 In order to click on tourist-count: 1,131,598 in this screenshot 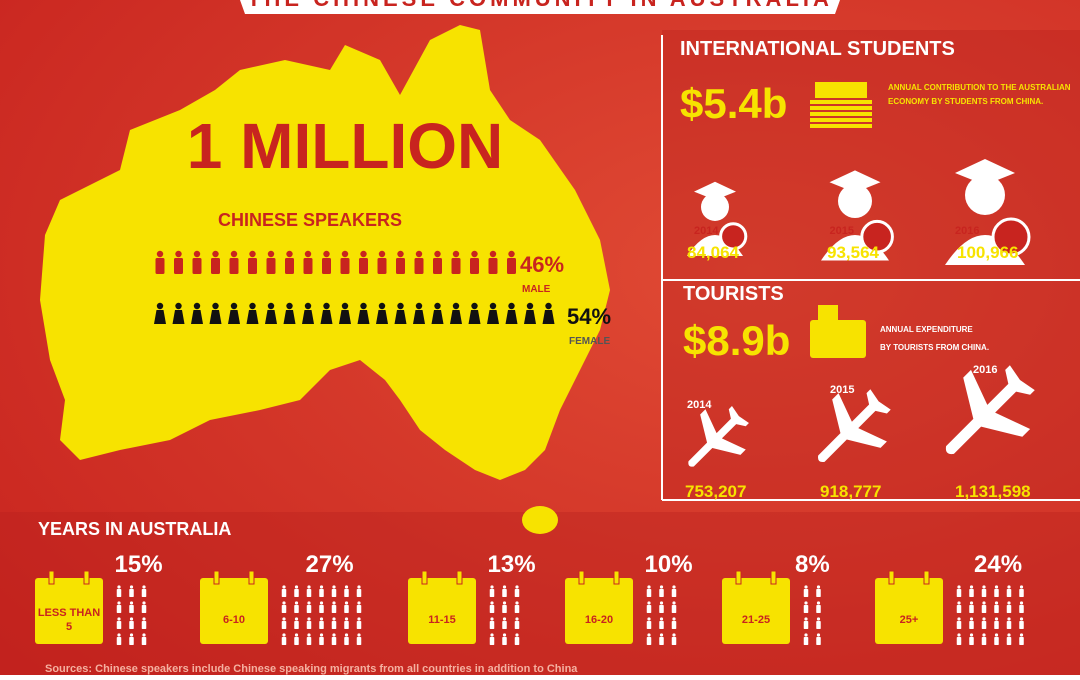, I will do `click(993, 491)`.